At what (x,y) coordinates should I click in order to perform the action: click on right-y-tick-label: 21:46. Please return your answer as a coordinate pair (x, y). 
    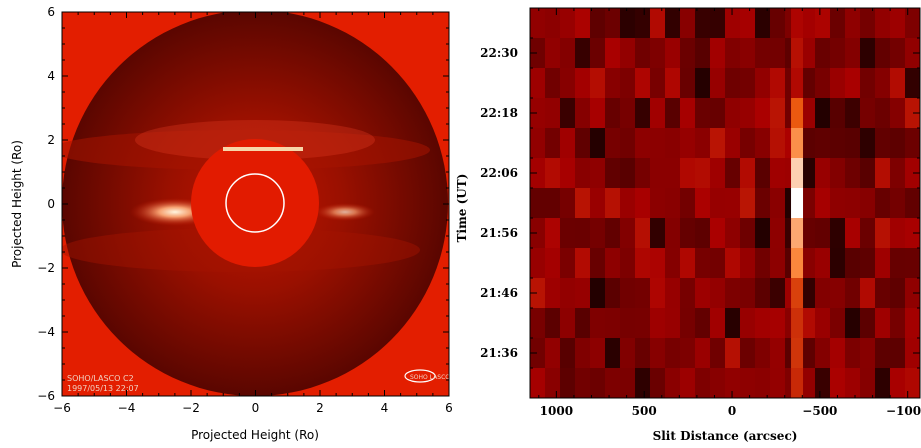
    Looking at the image, I should click on (499, 293).